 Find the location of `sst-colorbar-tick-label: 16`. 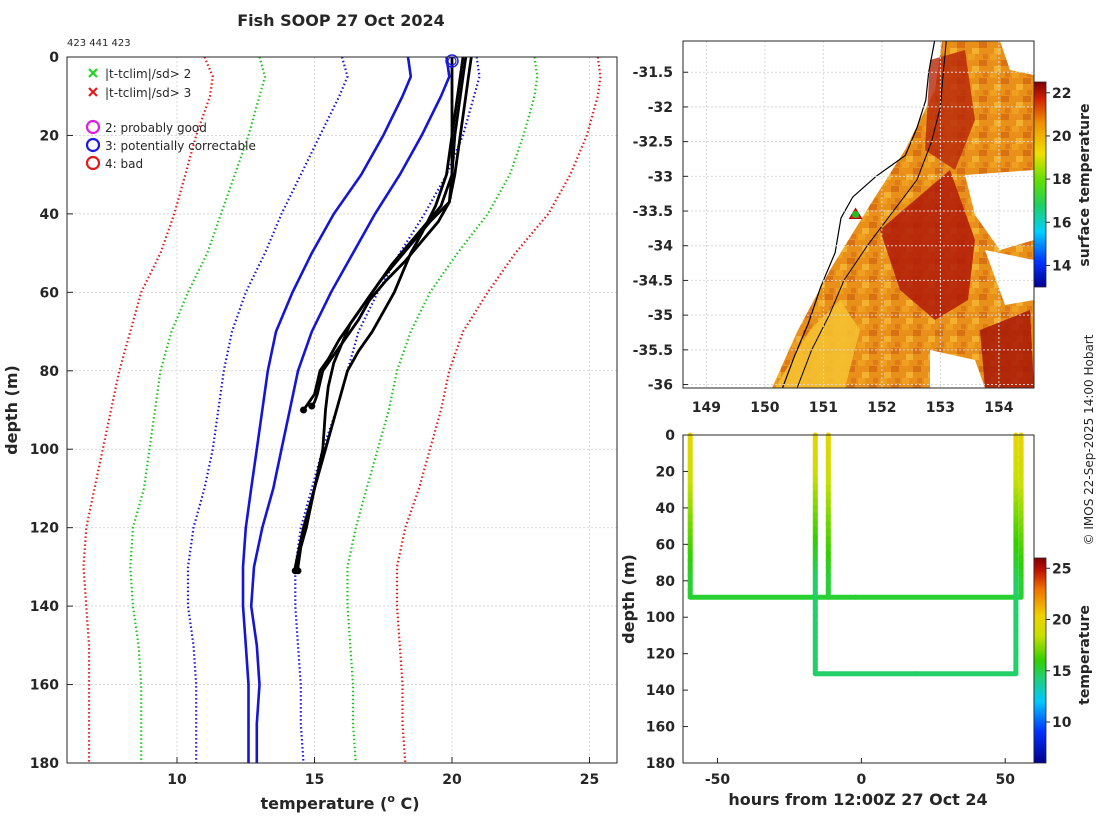

sst-colorbar-tick-label: 16 is located at coordinates (1061, 223).